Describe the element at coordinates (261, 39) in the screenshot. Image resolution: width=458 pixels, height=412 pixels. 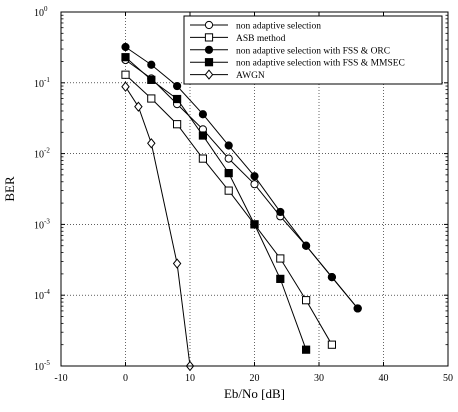
I see `legend-label: ASB method` at that location.